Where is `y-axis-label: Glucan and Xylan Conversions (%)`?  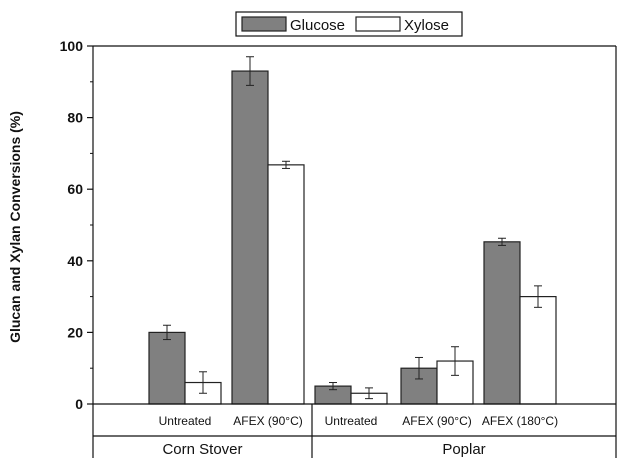
y-axis-label: Glucan and Xylan Conversions (%) is located at coordinates (15, 227).